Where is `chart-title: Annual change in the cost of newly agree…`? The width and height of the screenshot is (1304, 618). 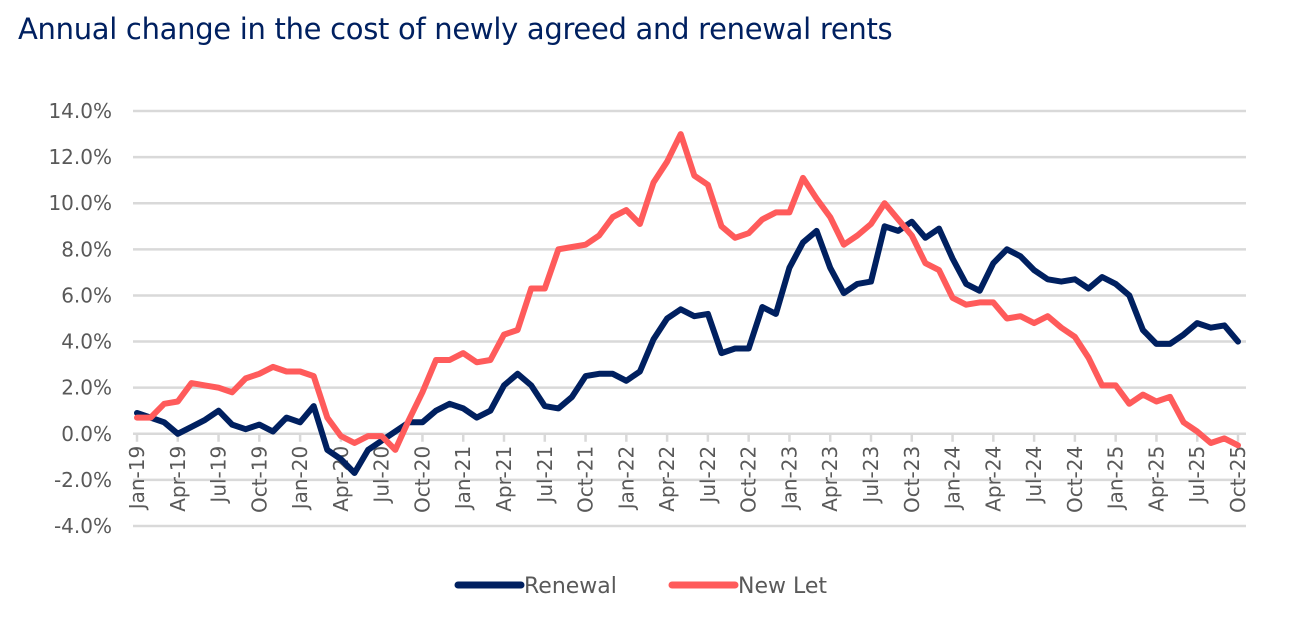
chart-title: Annual change in the cost of newly agree… is located at coordinates (455, 29).